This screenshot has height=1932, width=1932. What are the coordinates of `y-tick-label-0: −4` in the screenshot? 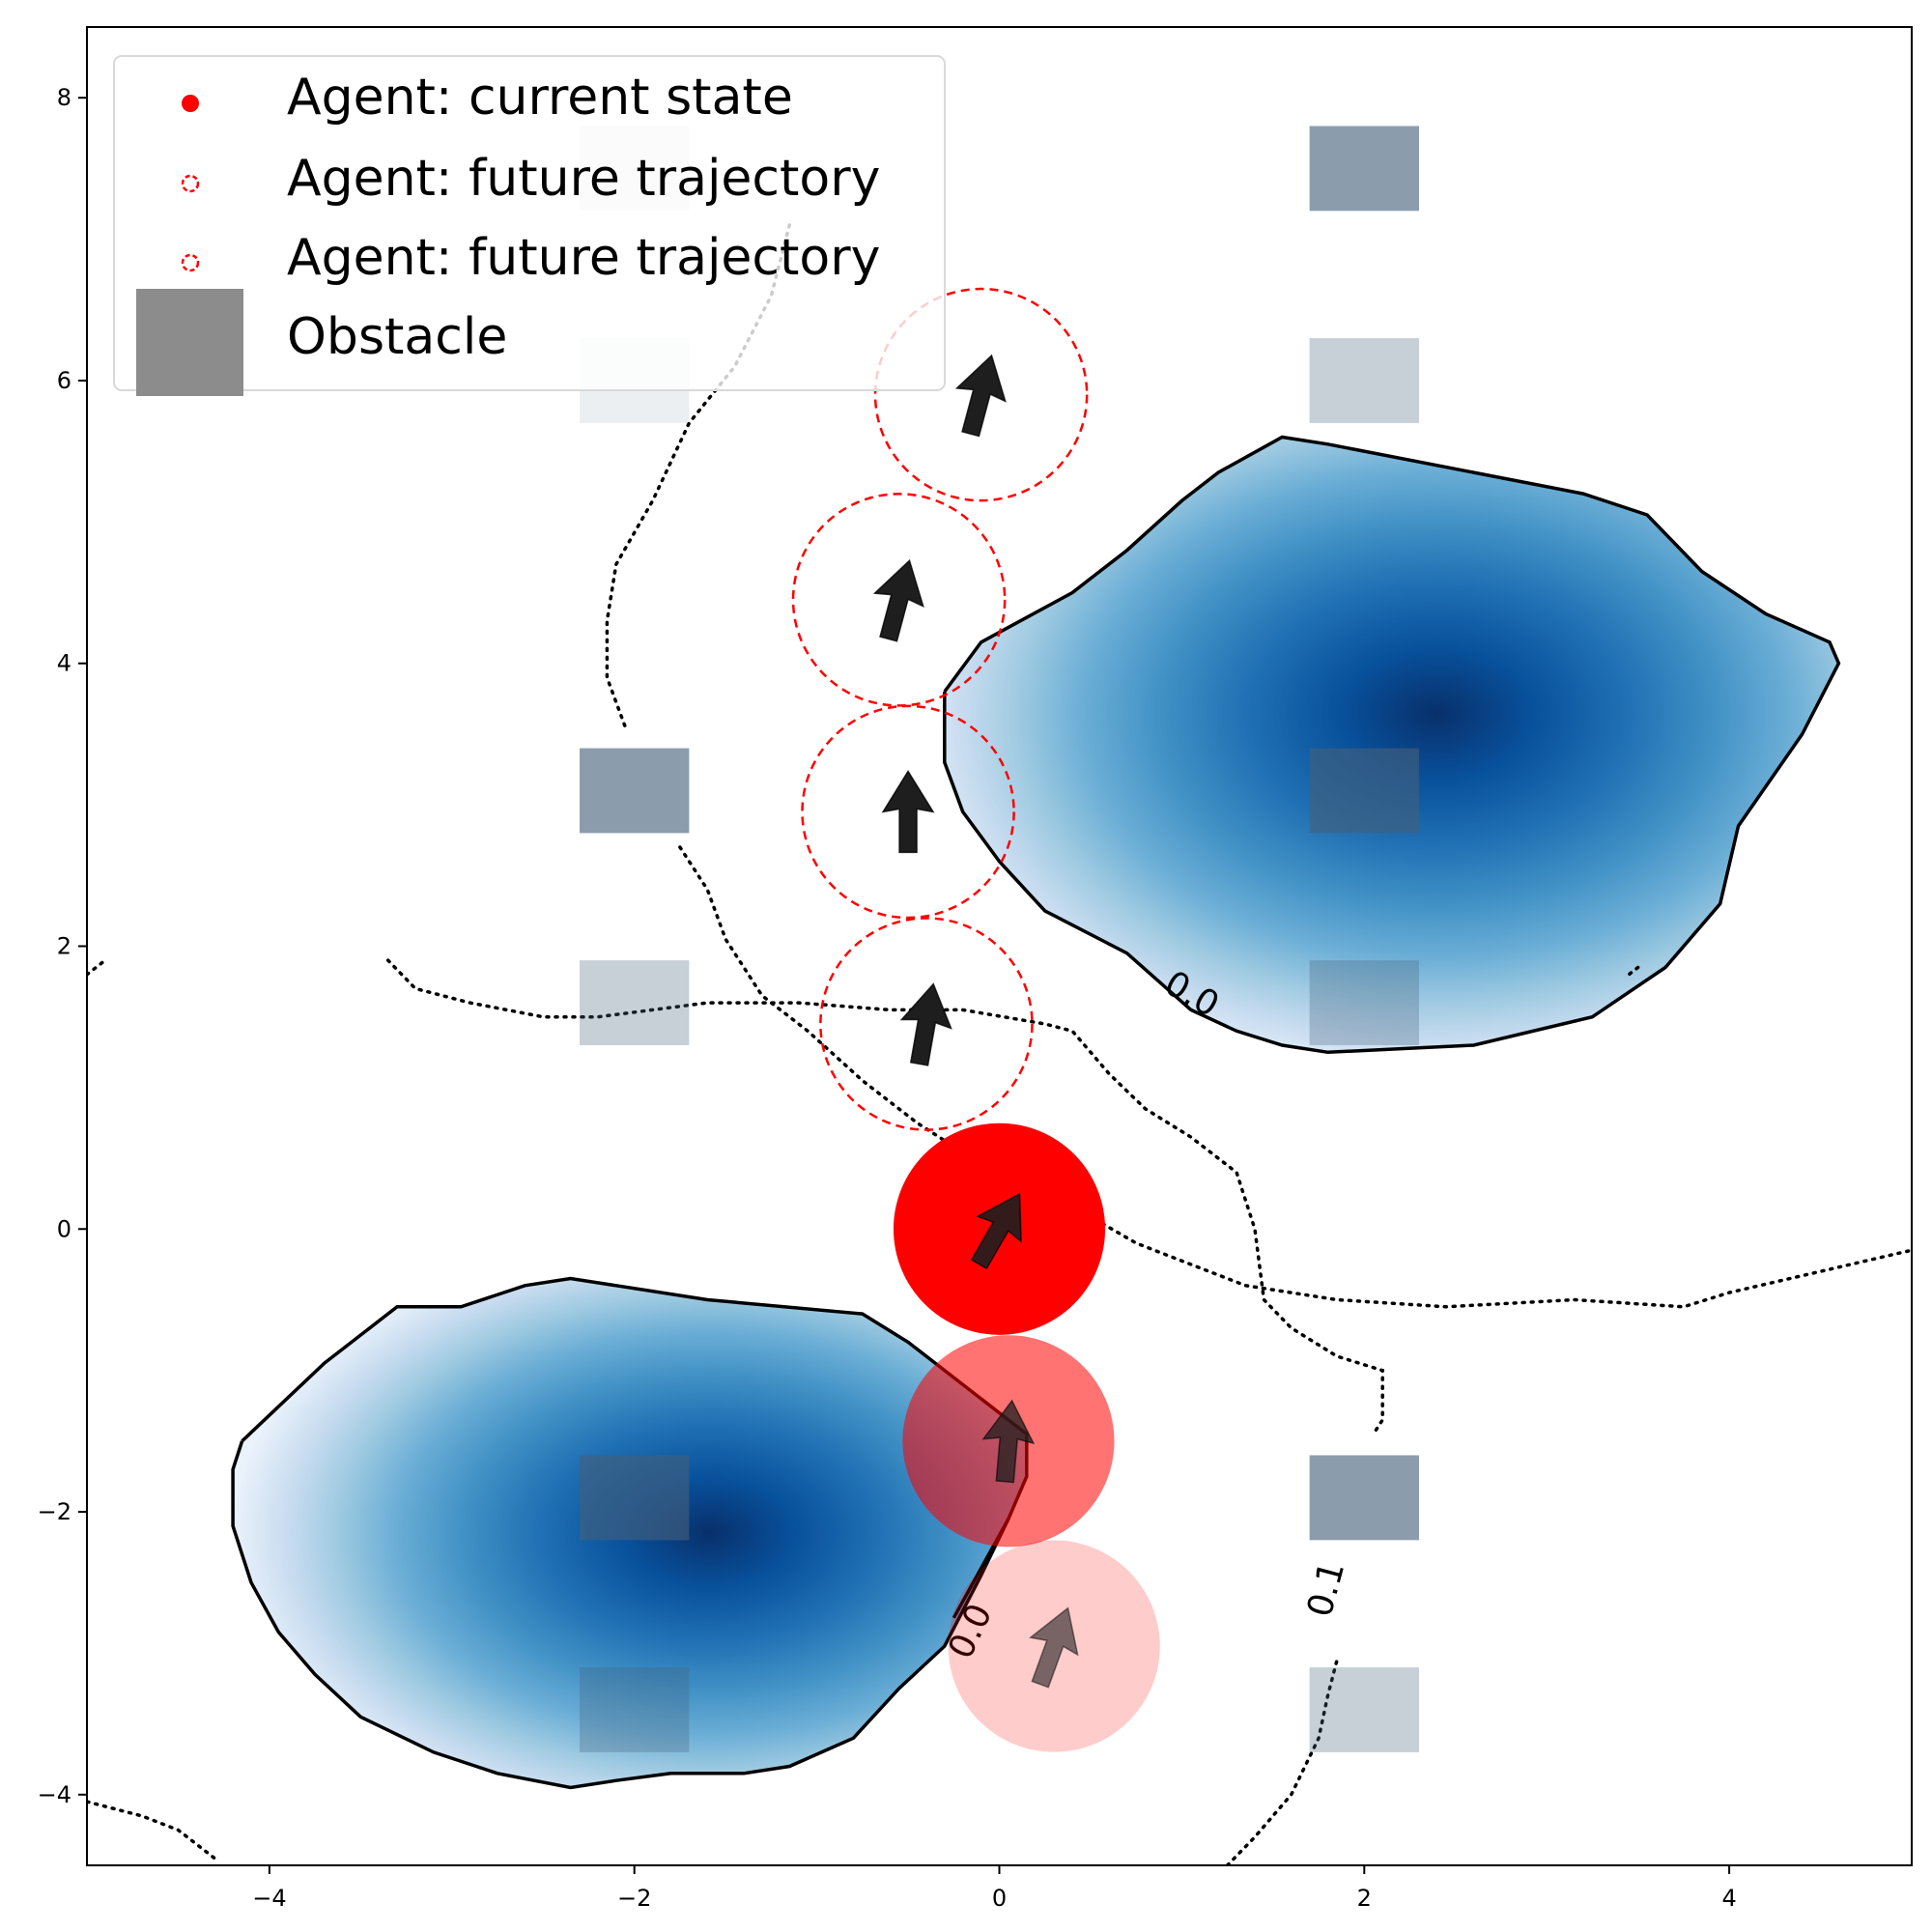 It's located at (54, 1794).